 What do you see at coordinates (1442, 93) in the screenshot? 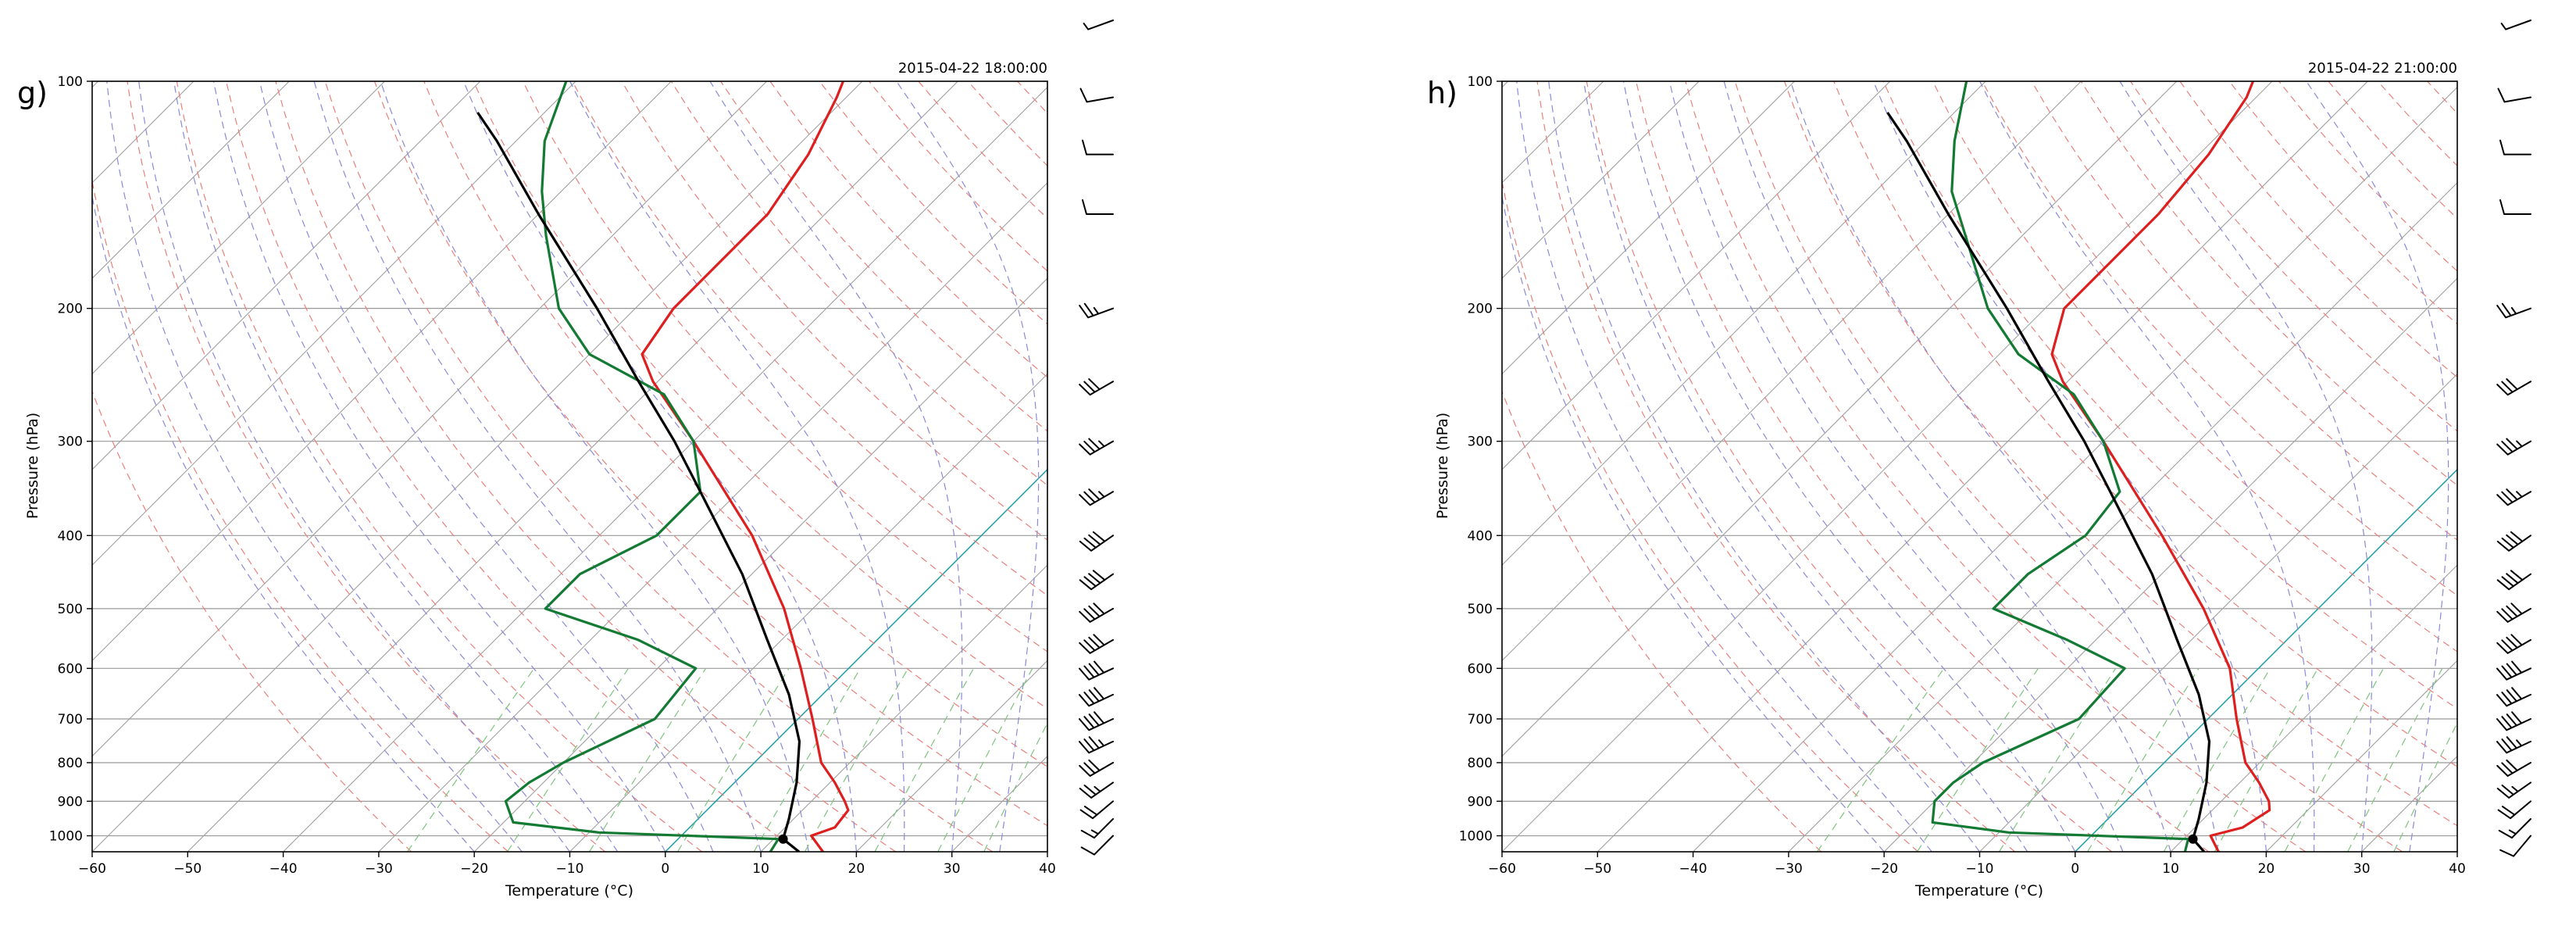
I see `panel-label: h)` at bounding box center [1442, 93].